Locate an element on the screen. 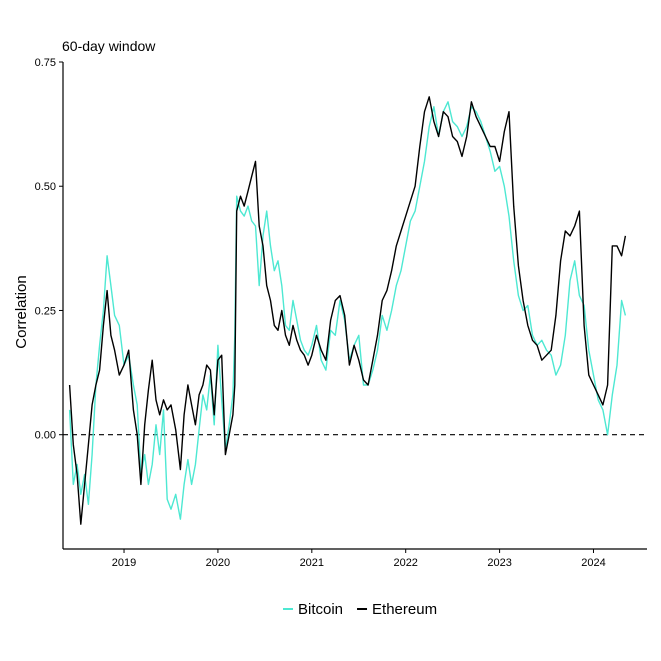 The width and height of the screenshot is (661, 661). y-tick-label: 0.25 is located at coordinates (45, 311).